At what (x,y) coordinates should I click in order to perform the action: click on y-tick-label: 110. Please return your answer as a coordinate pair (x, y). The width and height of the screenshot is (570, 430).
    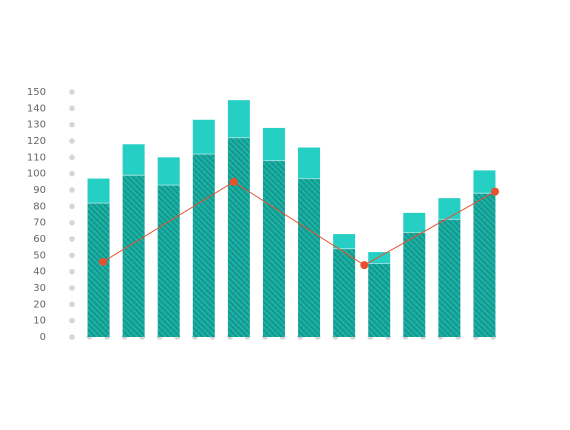
    Looking at the image, I should click on (36, 157).